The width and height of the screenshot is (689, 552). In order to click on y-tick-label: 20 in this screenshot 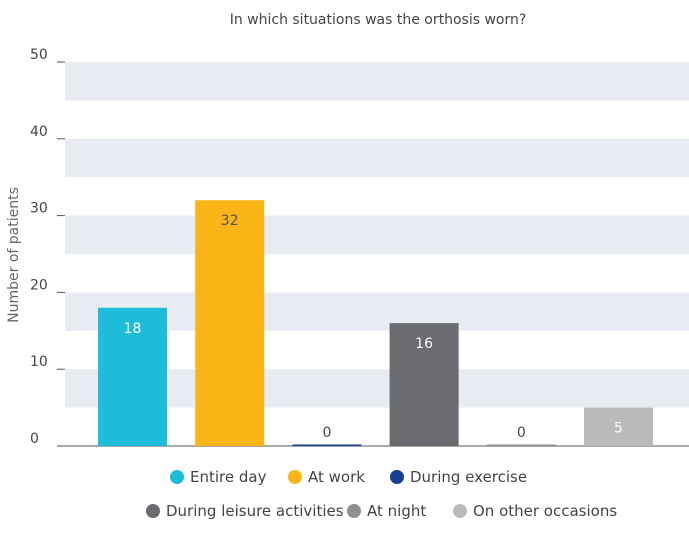, I will do `click(39, 285)`.